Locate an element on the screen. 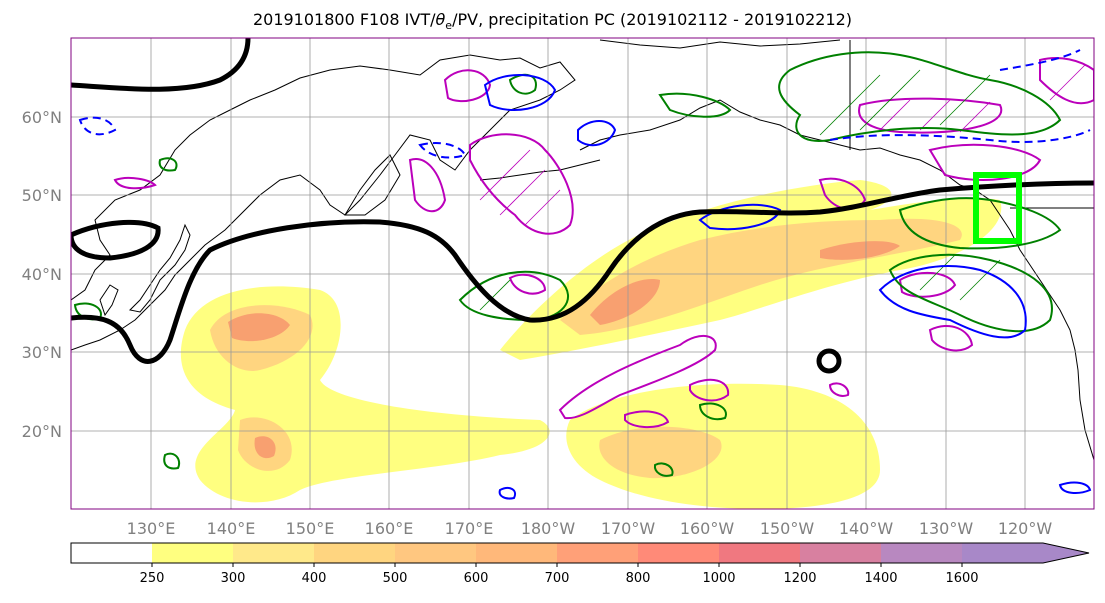  pv-small-circle is located at coordinates (829, 361).